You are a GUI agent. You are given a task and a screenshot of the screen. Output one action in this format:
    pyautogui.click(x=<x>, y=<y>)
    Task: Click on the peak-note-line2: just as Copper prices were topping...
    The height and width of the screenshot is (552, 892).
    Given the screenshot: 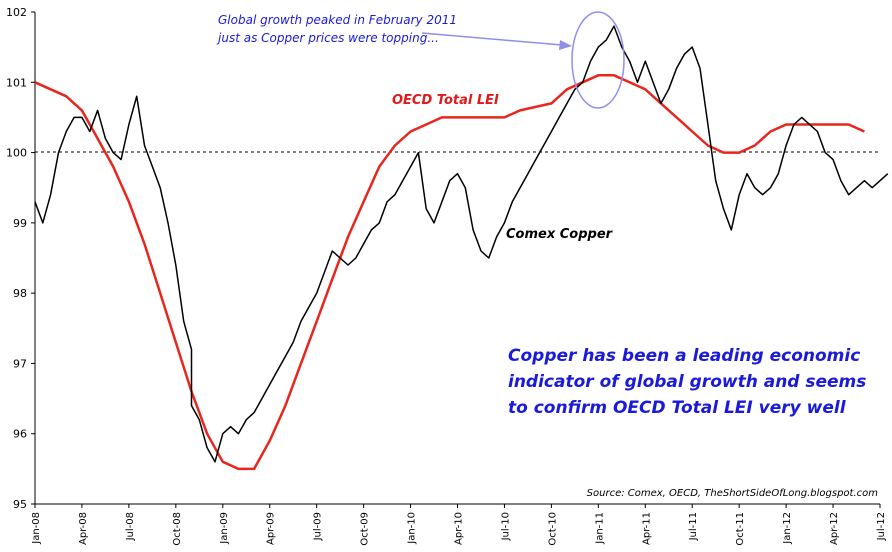 What is the action you would take?
    pyautogui.click(x=327, y=38)
    